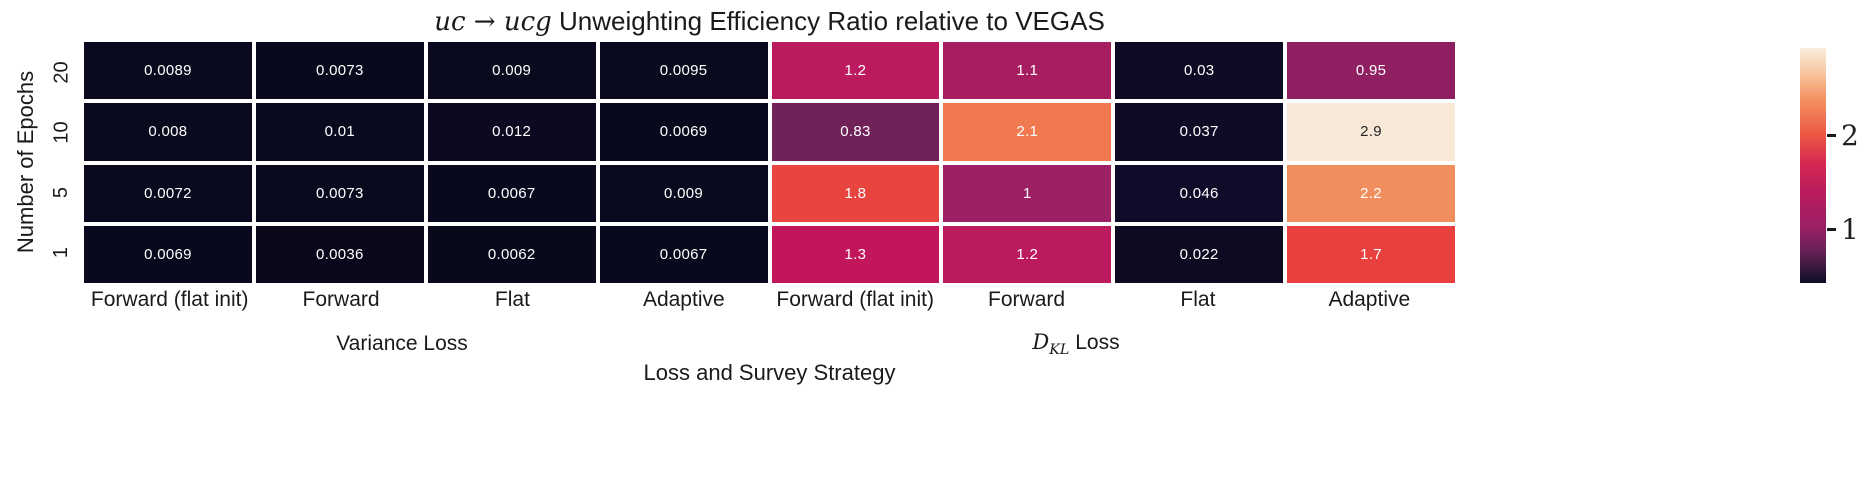  What do you see at coordinates (1027, 132) in the screenshot?
I see `heatmap-cell: 2.1` at bounding box center [1027, 132].